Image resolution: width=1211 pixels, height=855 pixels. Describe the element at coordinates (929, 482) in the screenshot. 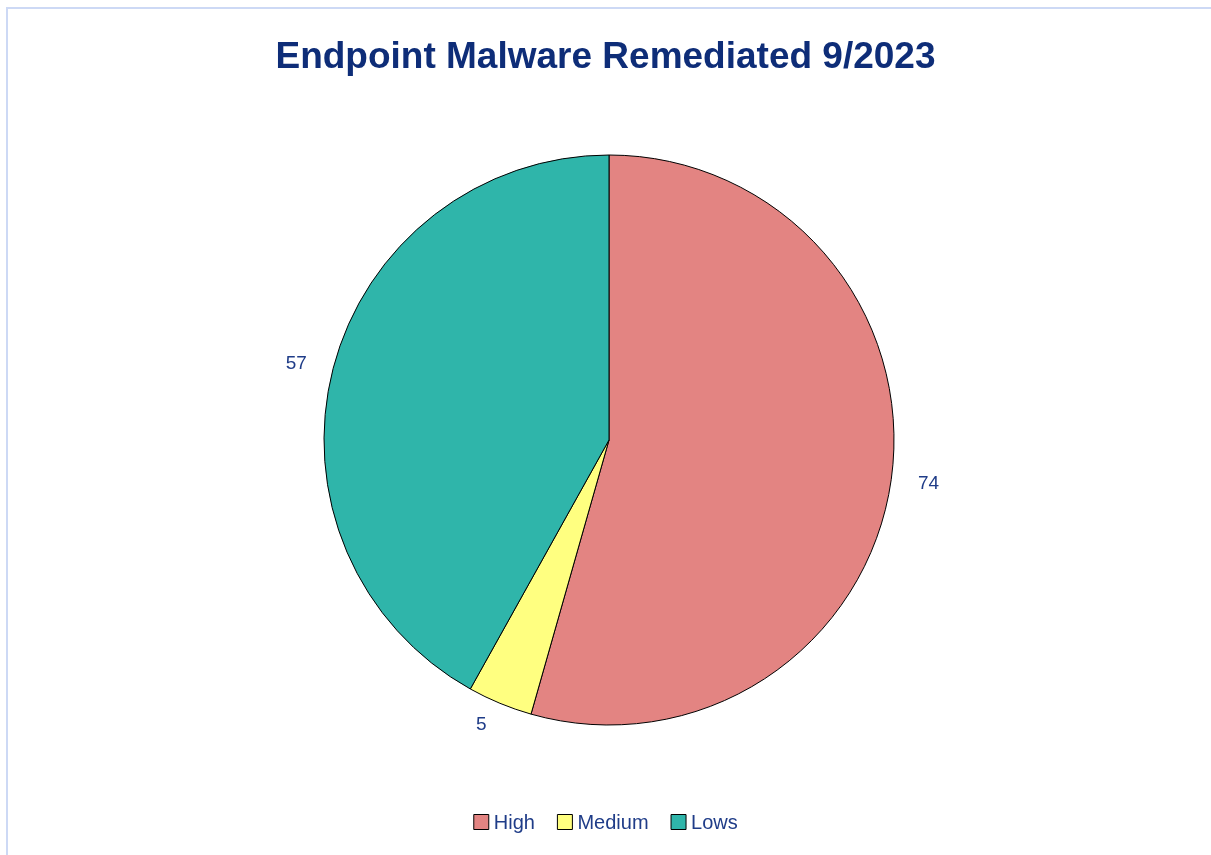

I see `data-label: 74` at that location.